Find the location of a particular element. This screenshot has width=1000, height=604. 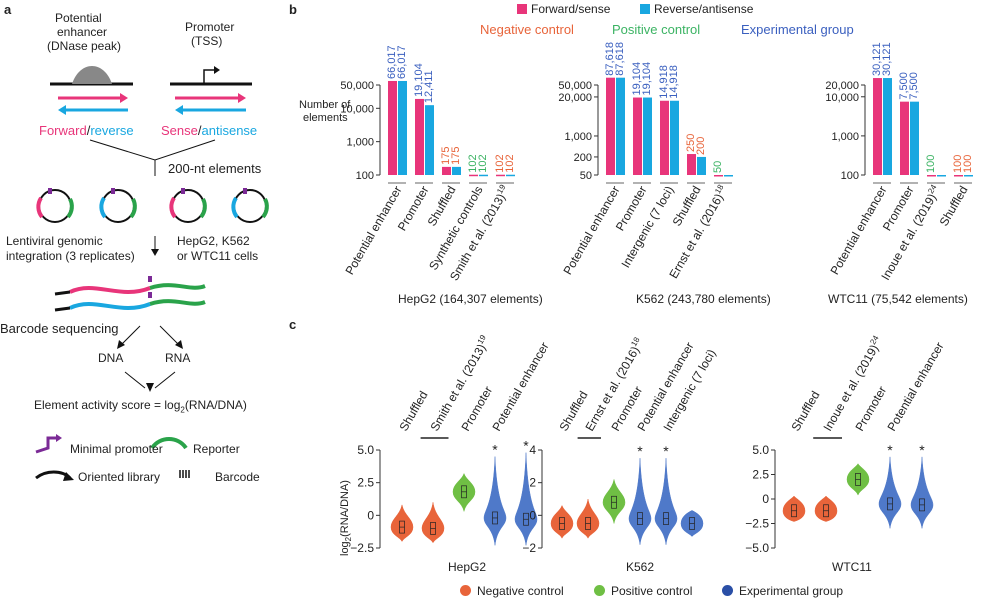

antisense-label: antisense is located at coordinates (229, 130).